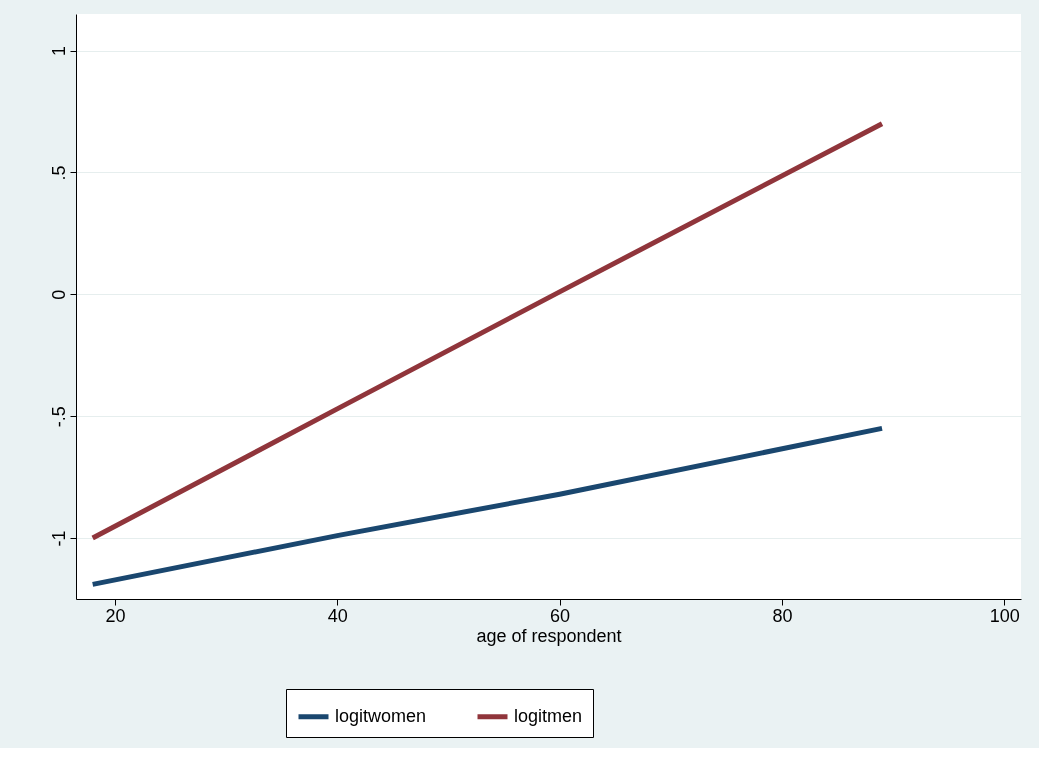  I want to click on x-tick-label: 100, so click(1004, 615).